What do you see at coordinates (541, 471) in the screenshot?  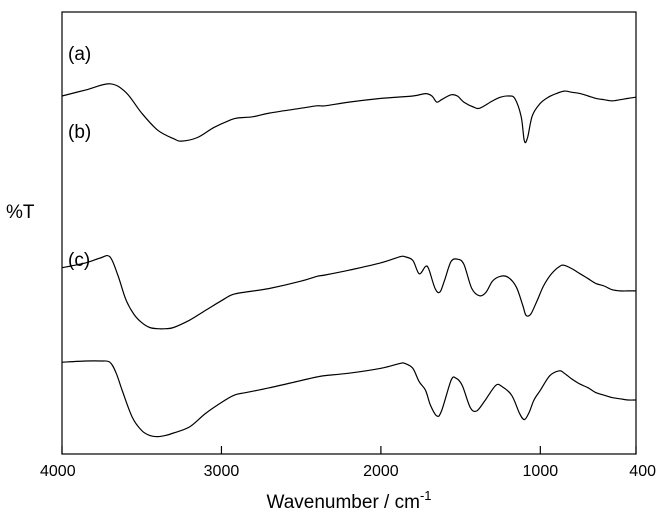 I see `x-tick-label: 1000` at bounding box center [541, 471].